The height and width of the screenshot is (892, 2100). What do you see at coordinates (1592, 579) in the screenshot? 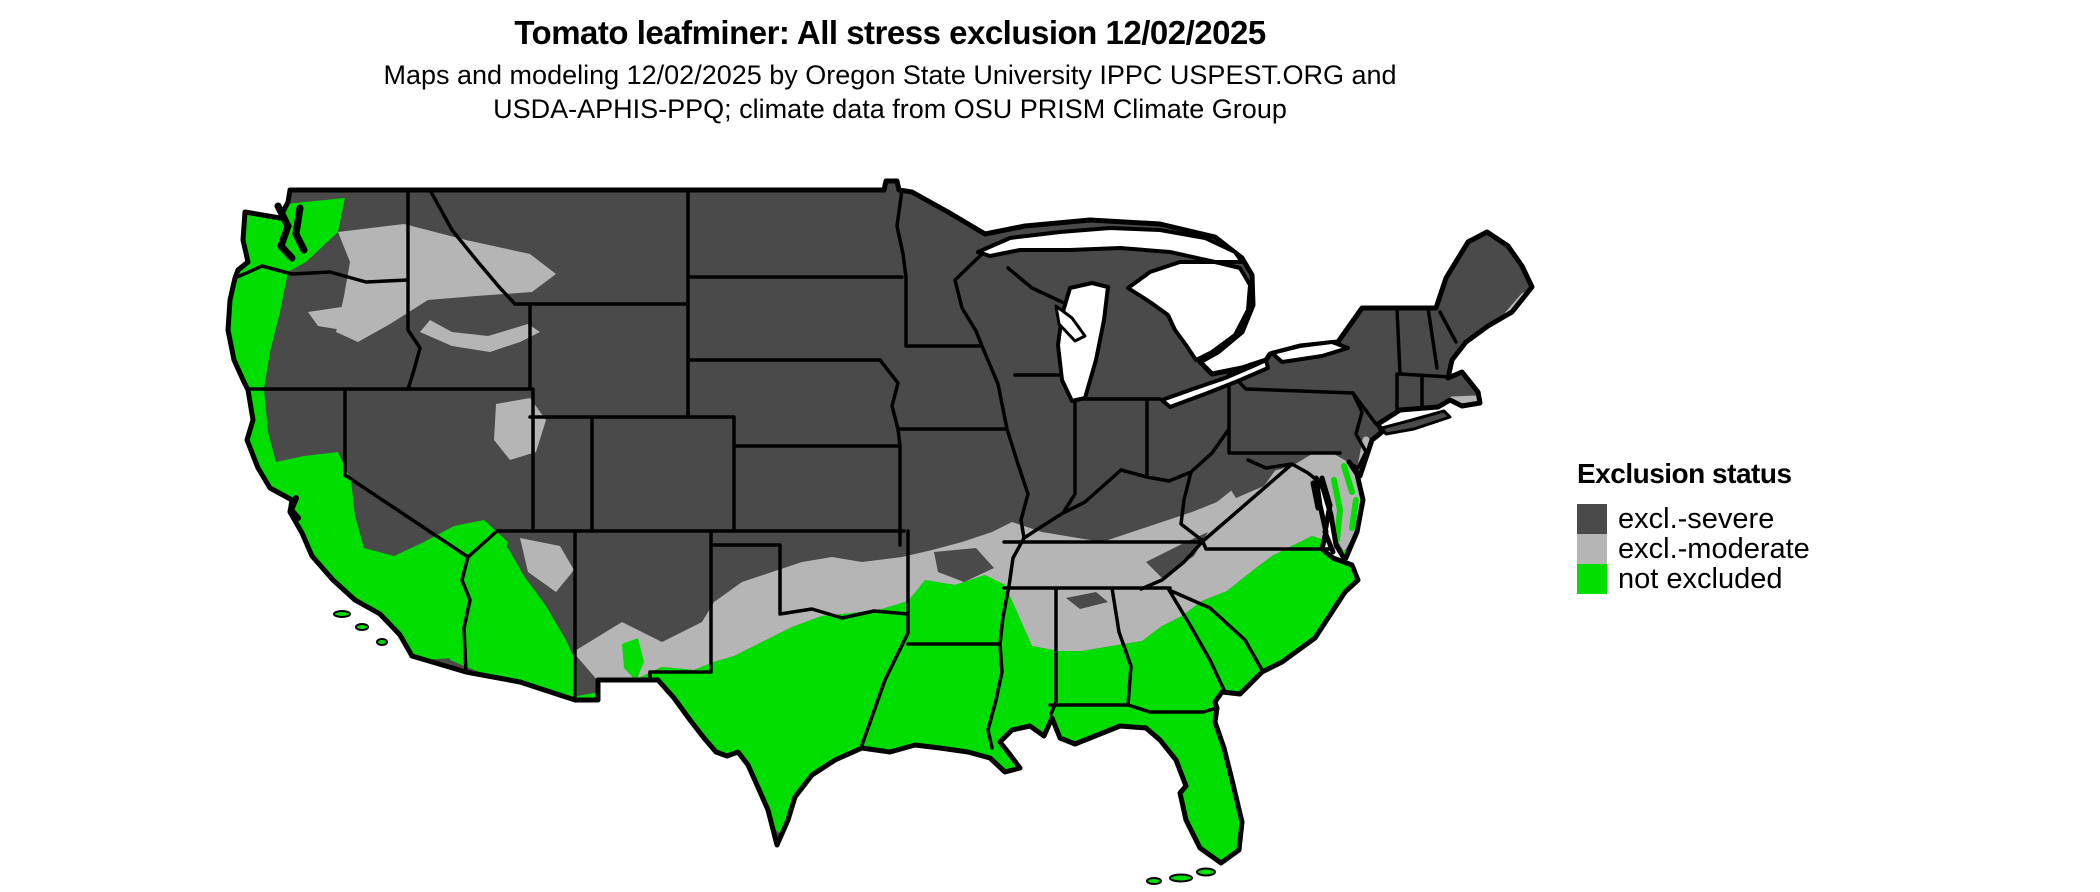
I see `legend-swatch-not-excluded` at bounding box center [1592, 579].